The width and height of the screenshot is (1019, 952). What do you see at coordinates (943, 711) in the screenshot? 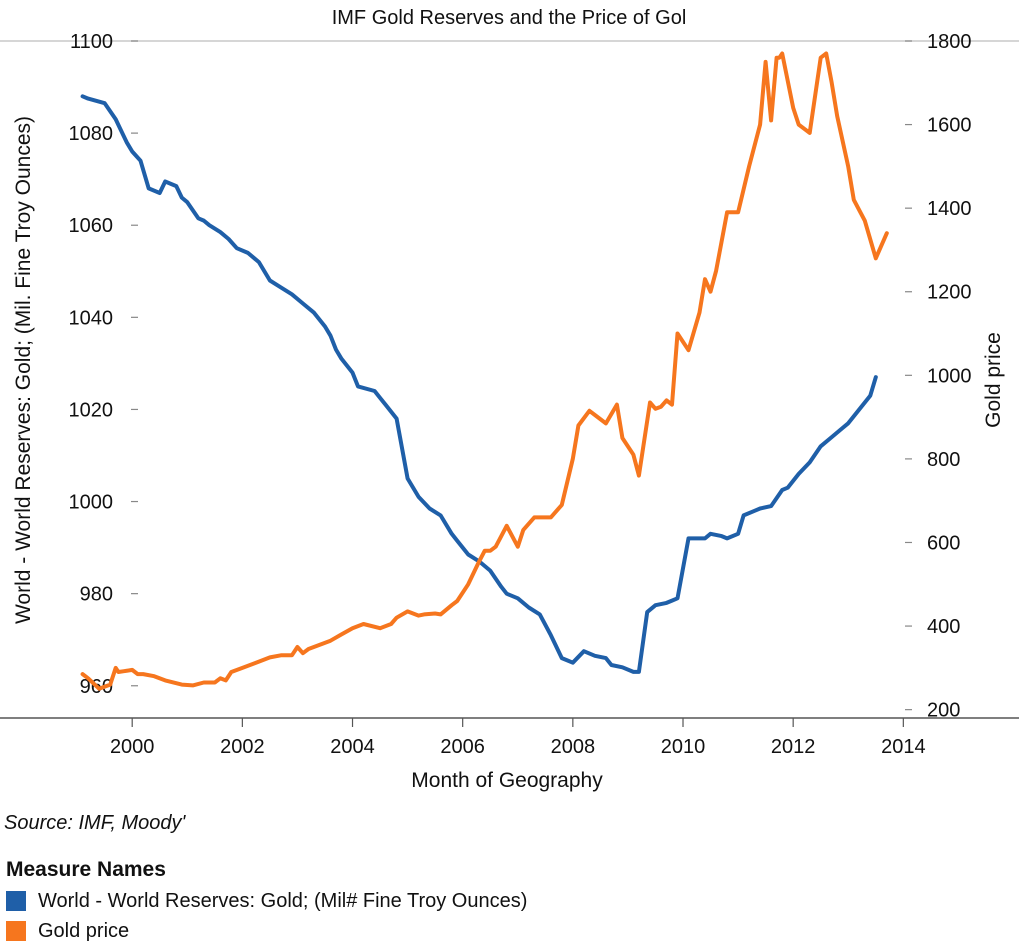
I see `y-right-tick-label: 200` at bounding box center [943, 711].